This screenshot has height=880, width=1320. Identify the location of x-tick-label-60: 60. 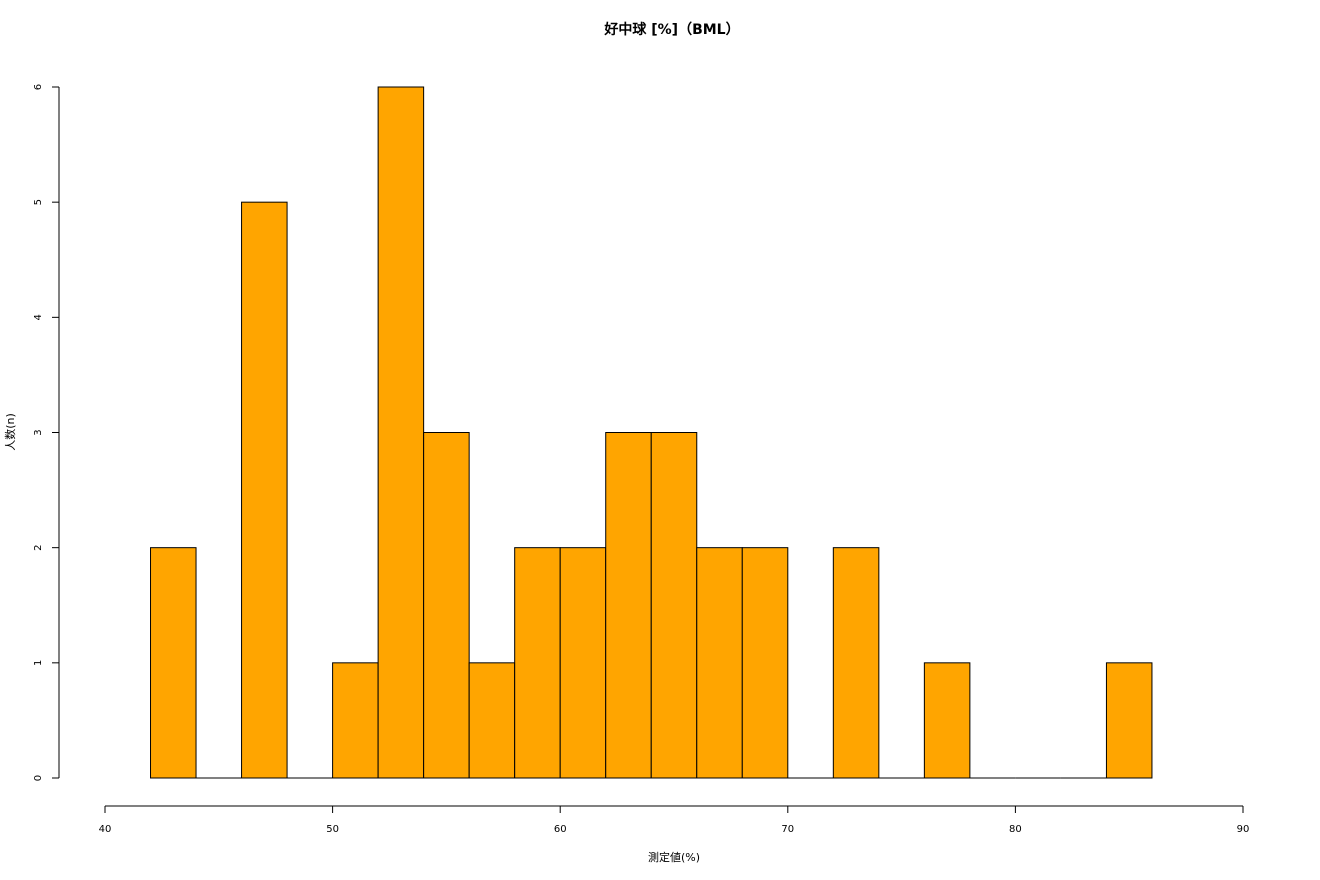
(560, 829).